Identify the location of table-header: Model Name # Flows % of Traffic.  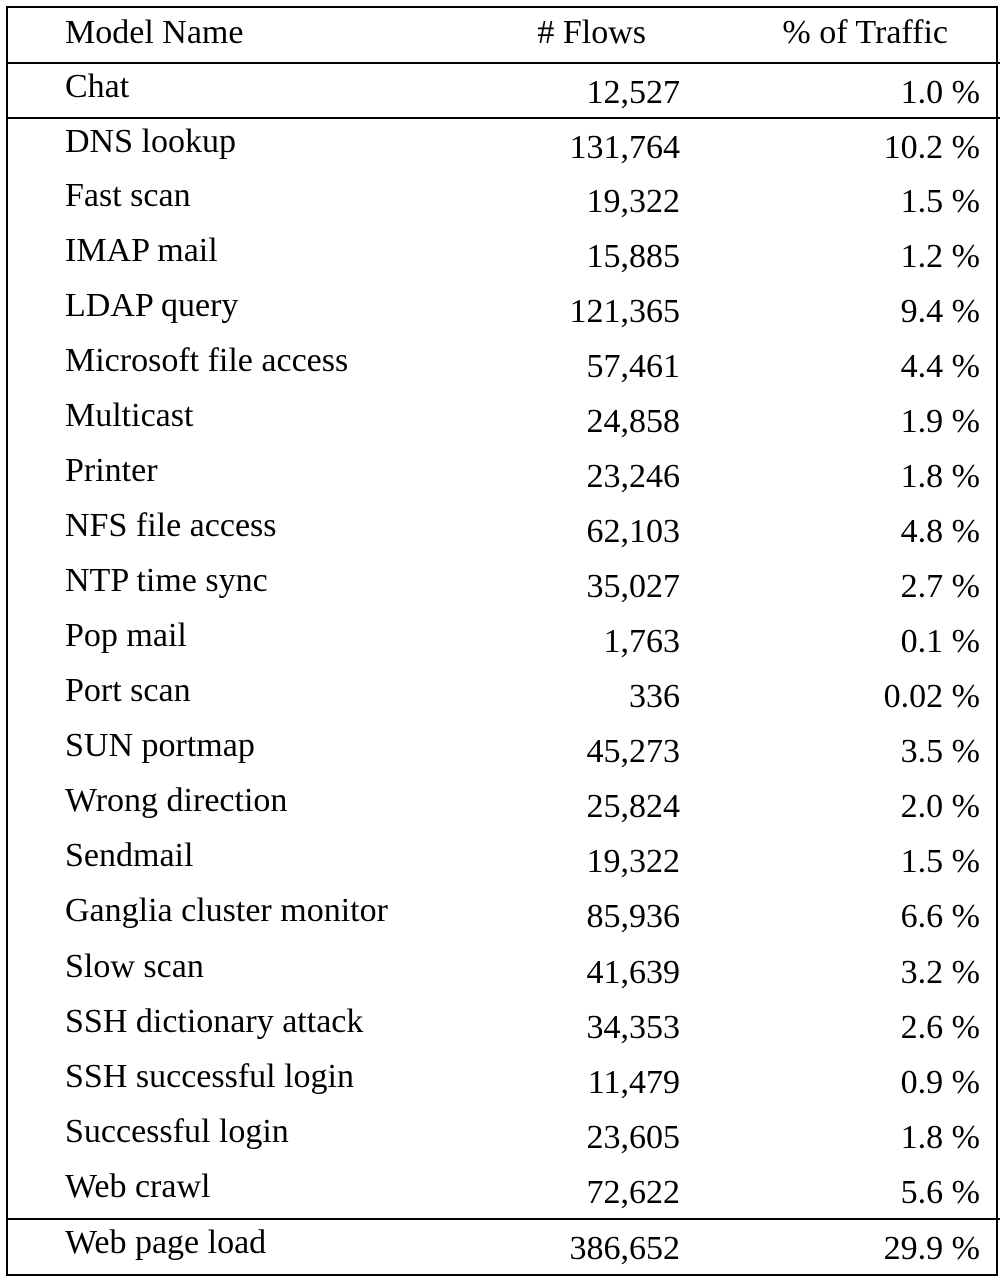
(504, 35).